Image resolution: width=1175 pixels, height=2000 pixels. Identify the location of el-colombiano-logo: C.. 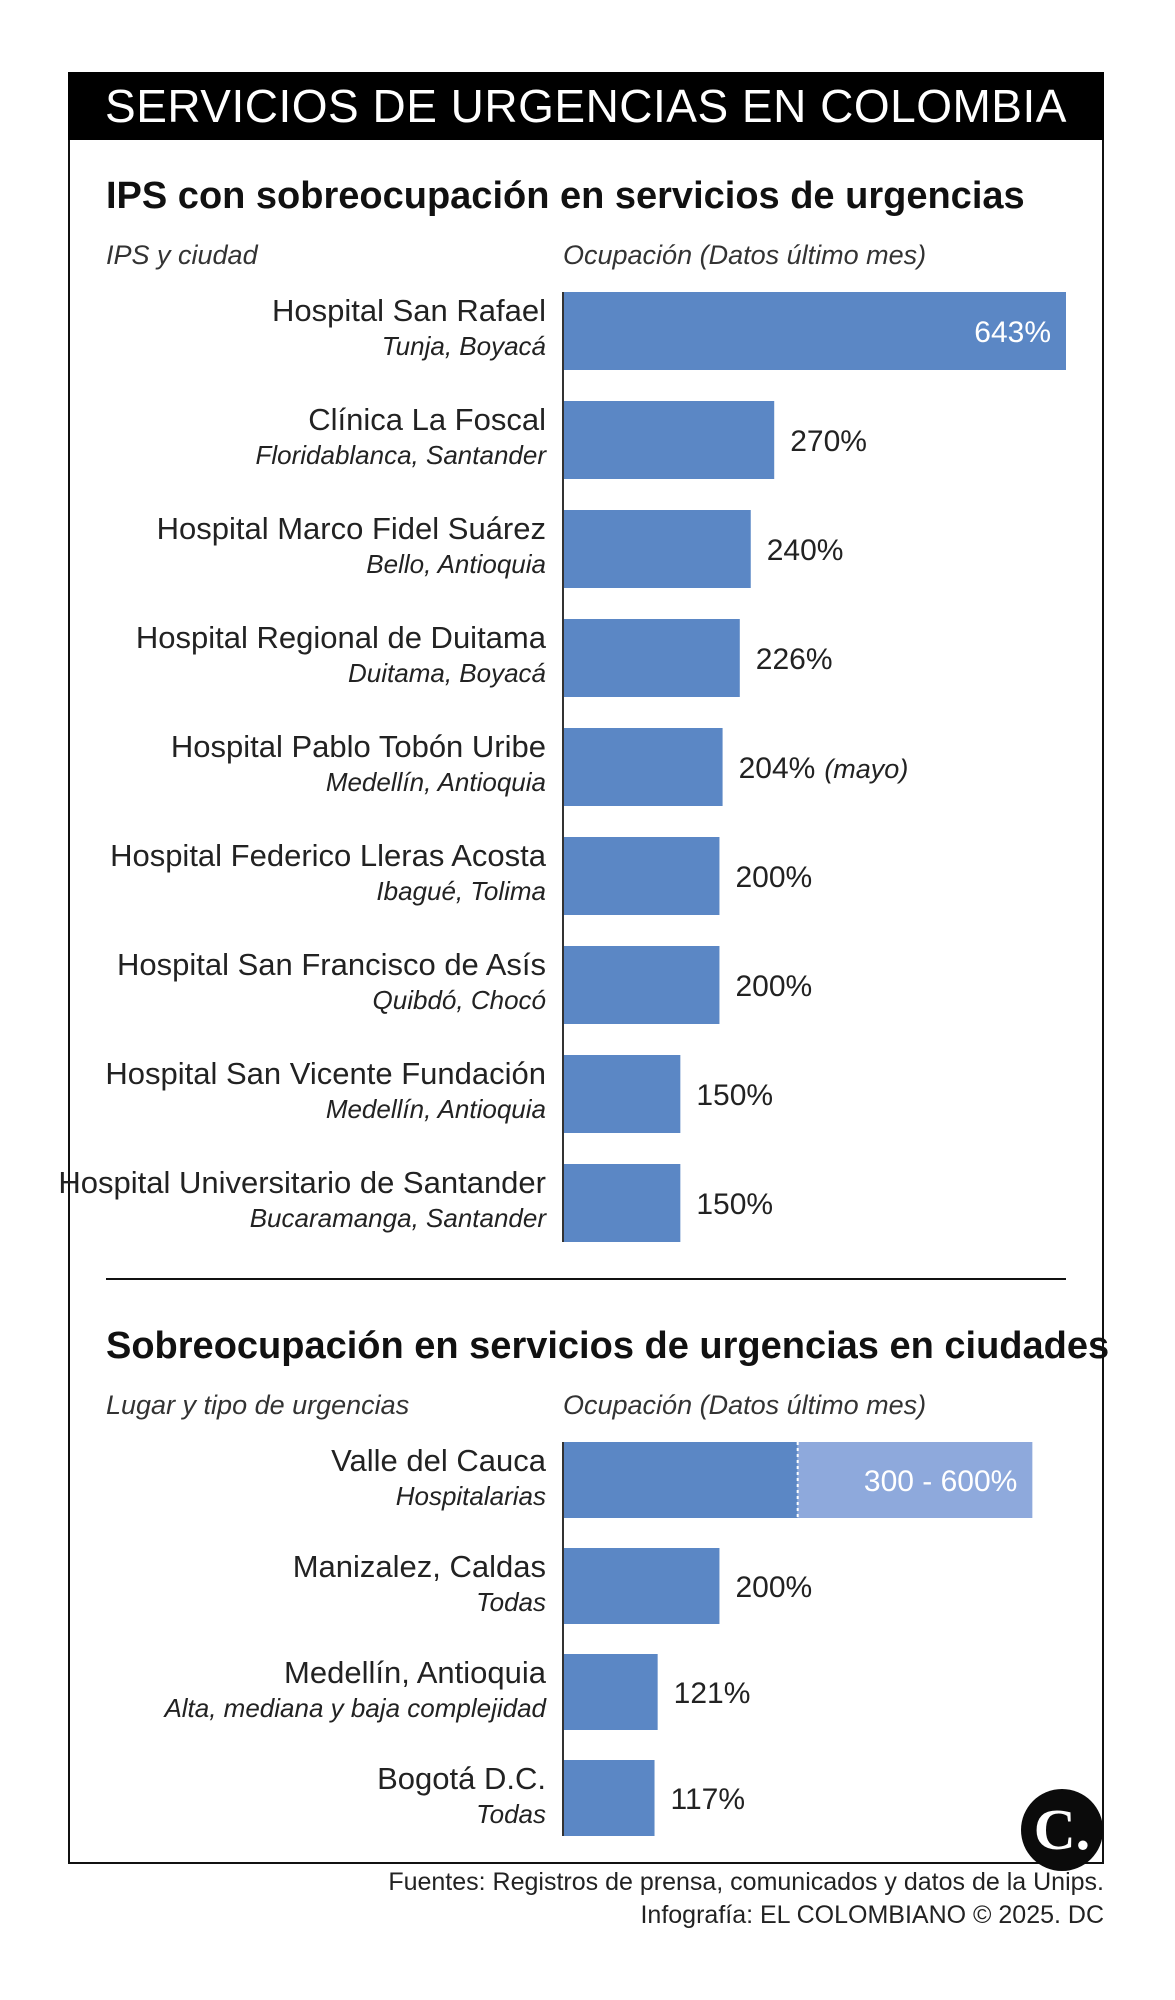
(1062, 1830).